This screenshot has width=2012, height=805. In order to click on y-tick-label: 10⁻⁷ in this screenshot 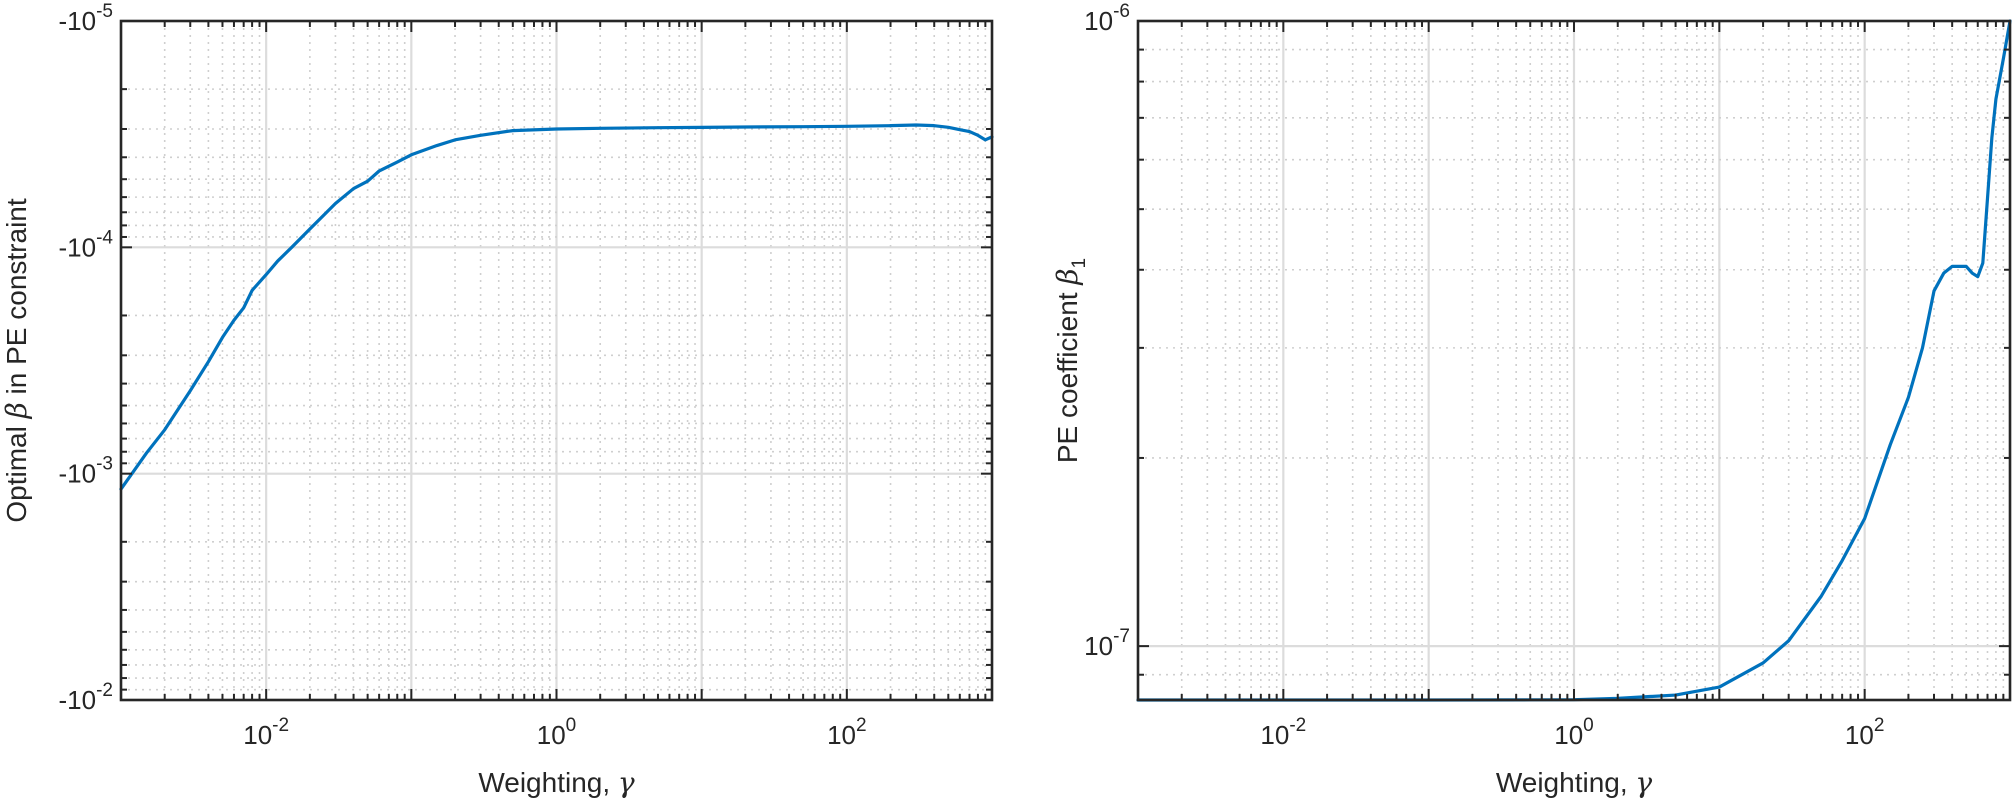, I will do `click(1107, 643)`.